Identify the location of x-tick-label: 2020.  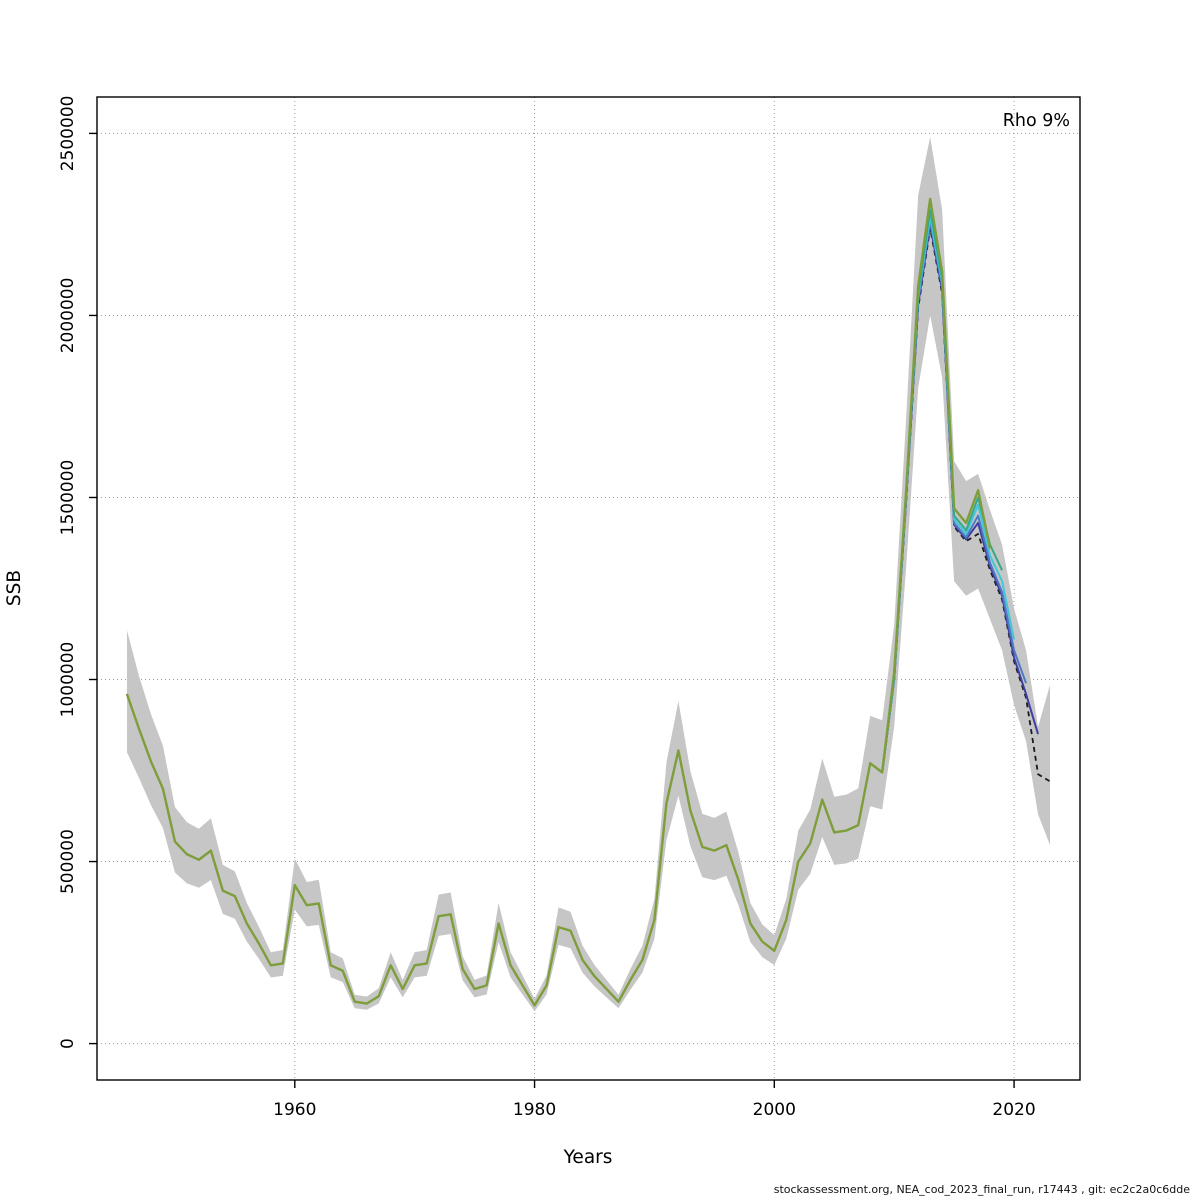
(1013, 1110).